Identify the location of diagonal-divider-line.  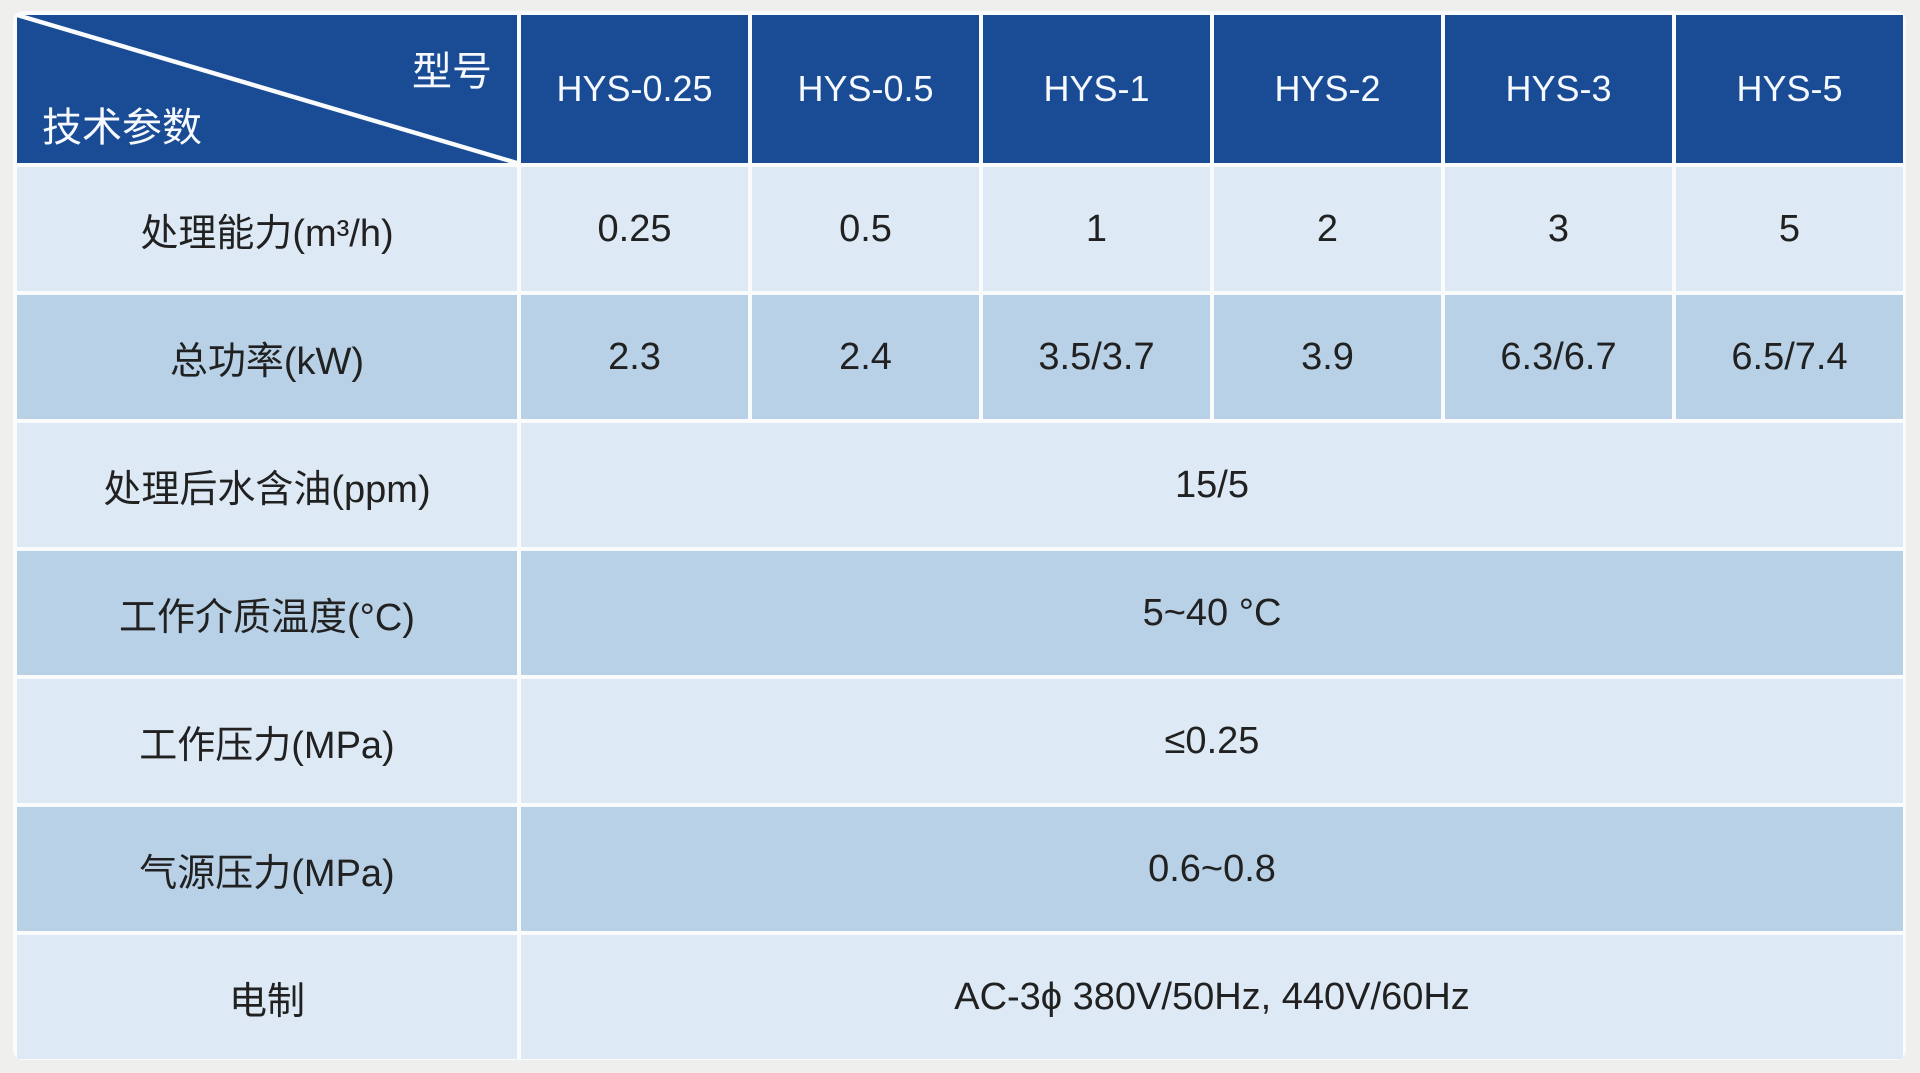
(267, 89).